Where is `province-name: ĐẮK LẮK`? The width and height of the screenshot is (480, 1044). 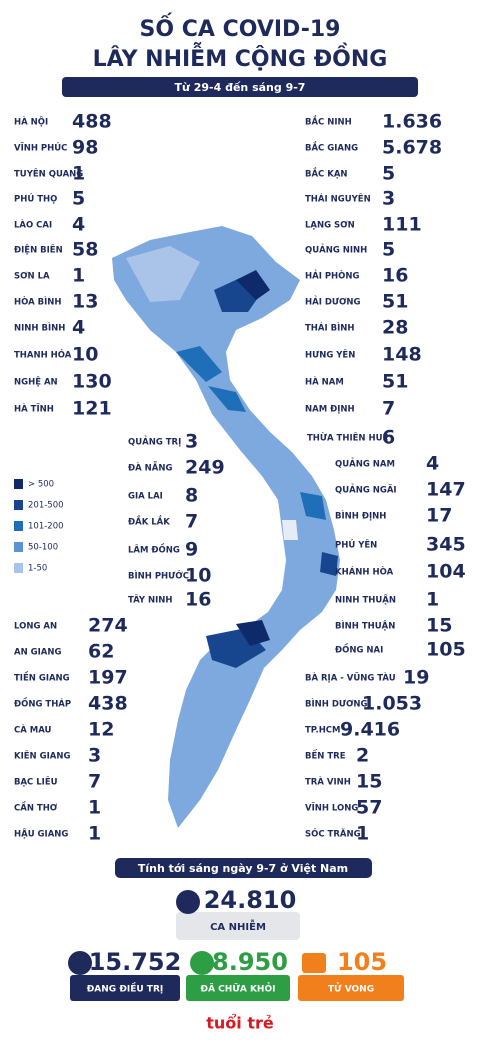
province-name: ĐẮK LẮK is located at coordinates (149, 521).